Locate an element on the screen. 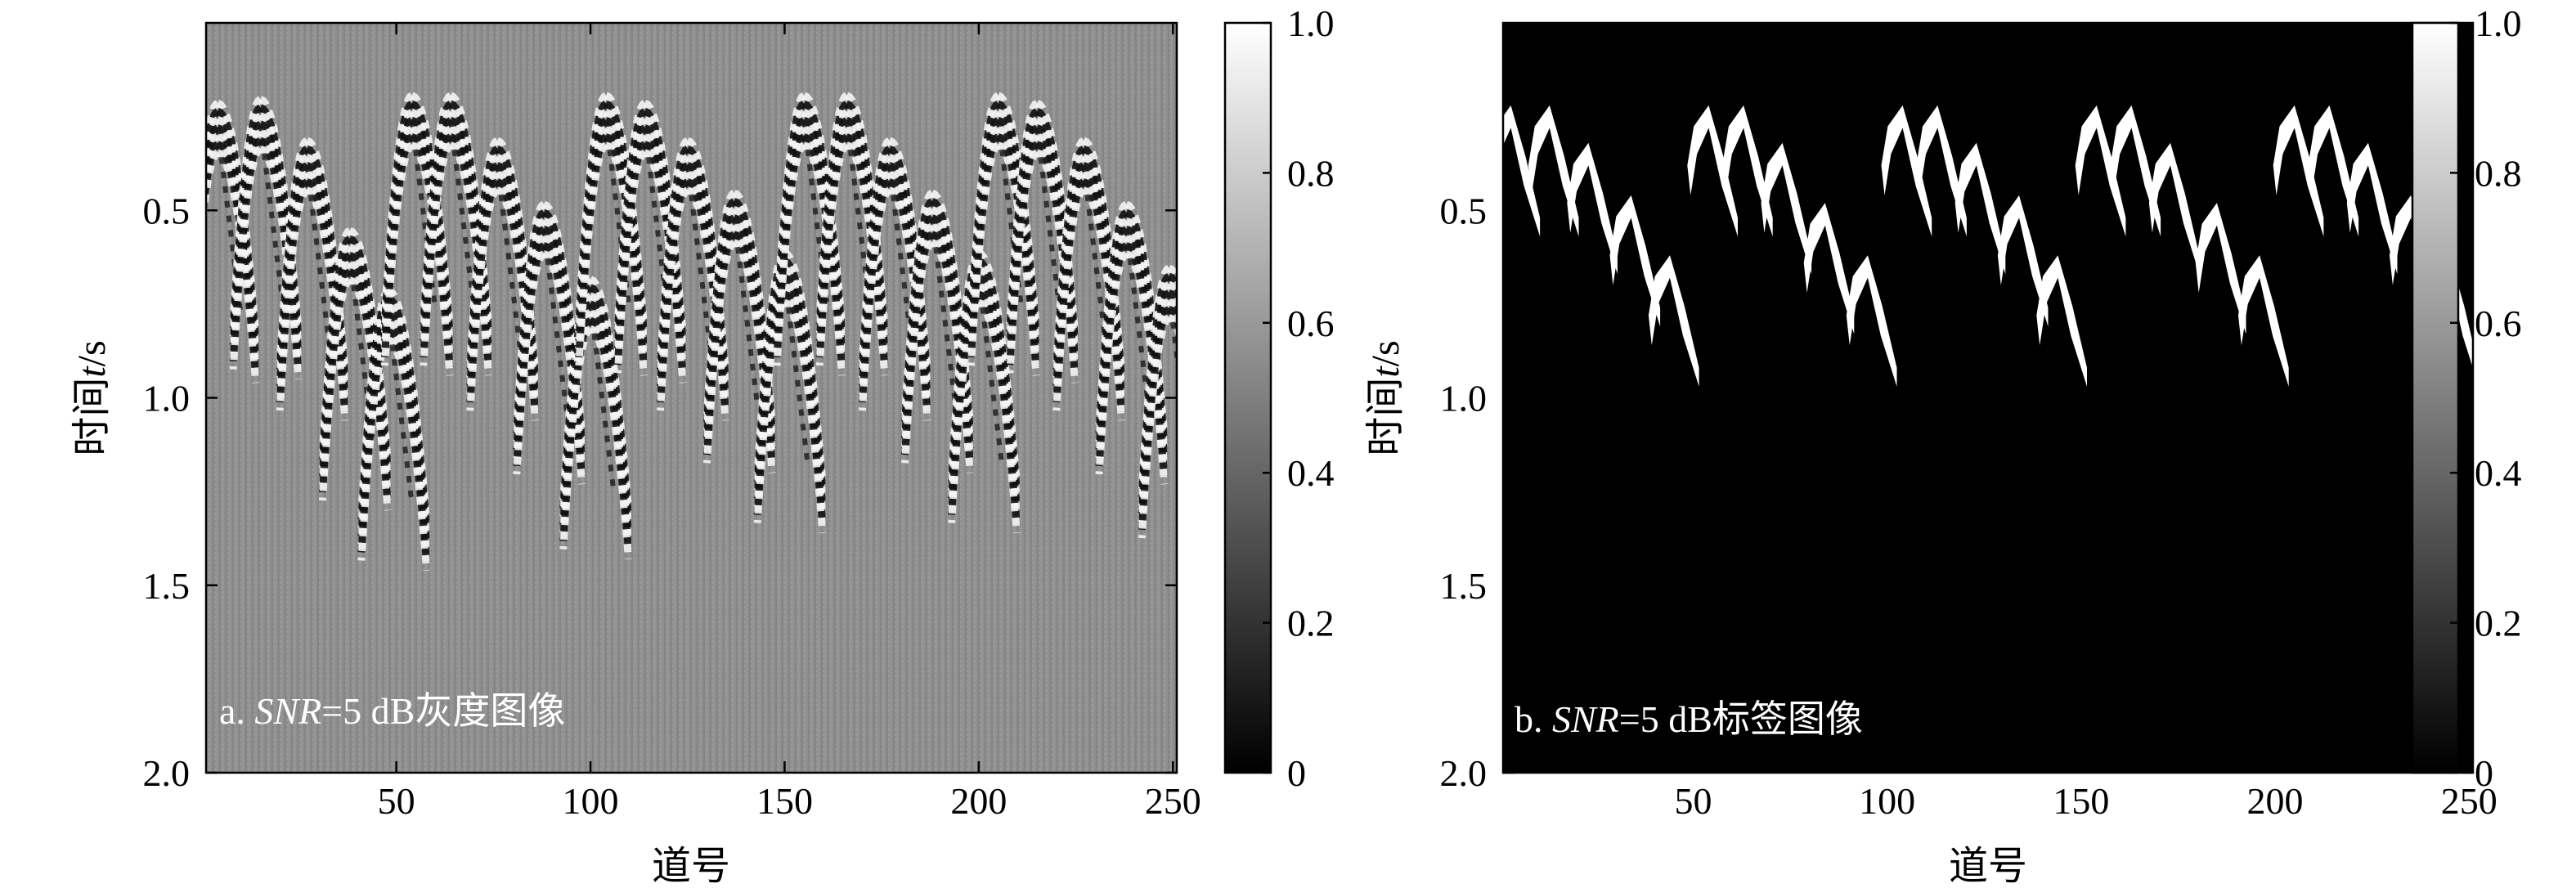 This screenshot has width=2576, height=888. y-axis-label-a: 时间t/s is located at coordinates (92, 397).